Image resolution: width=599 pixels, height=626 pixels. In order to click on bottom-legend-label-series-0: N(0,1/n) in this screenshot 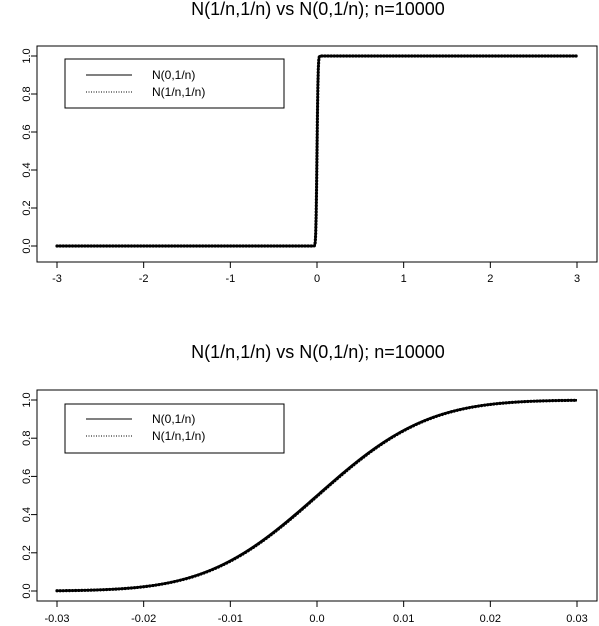, I will do `click(173, 419)`.